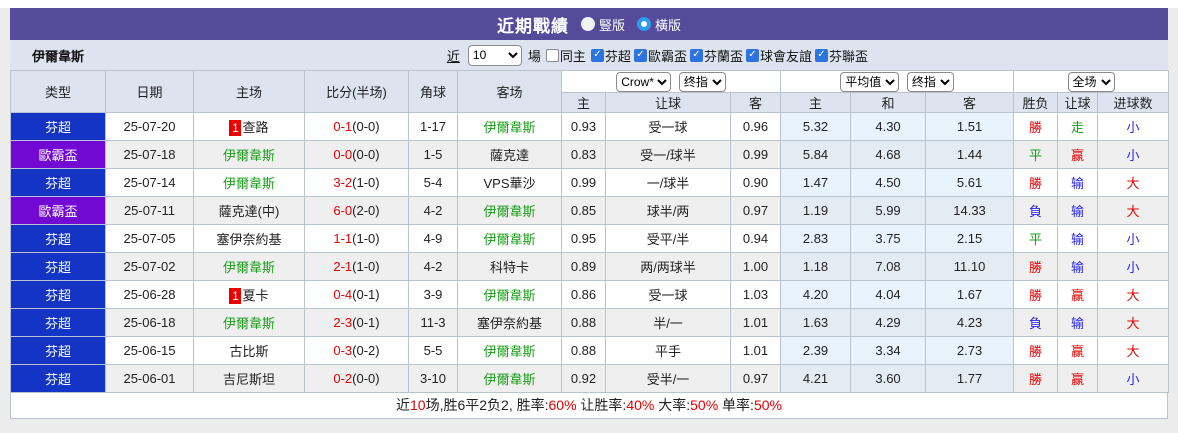  Describe the element at coordinates (366, 126) in the screenshot. I see `halftime-score: (0-0)` at that location.